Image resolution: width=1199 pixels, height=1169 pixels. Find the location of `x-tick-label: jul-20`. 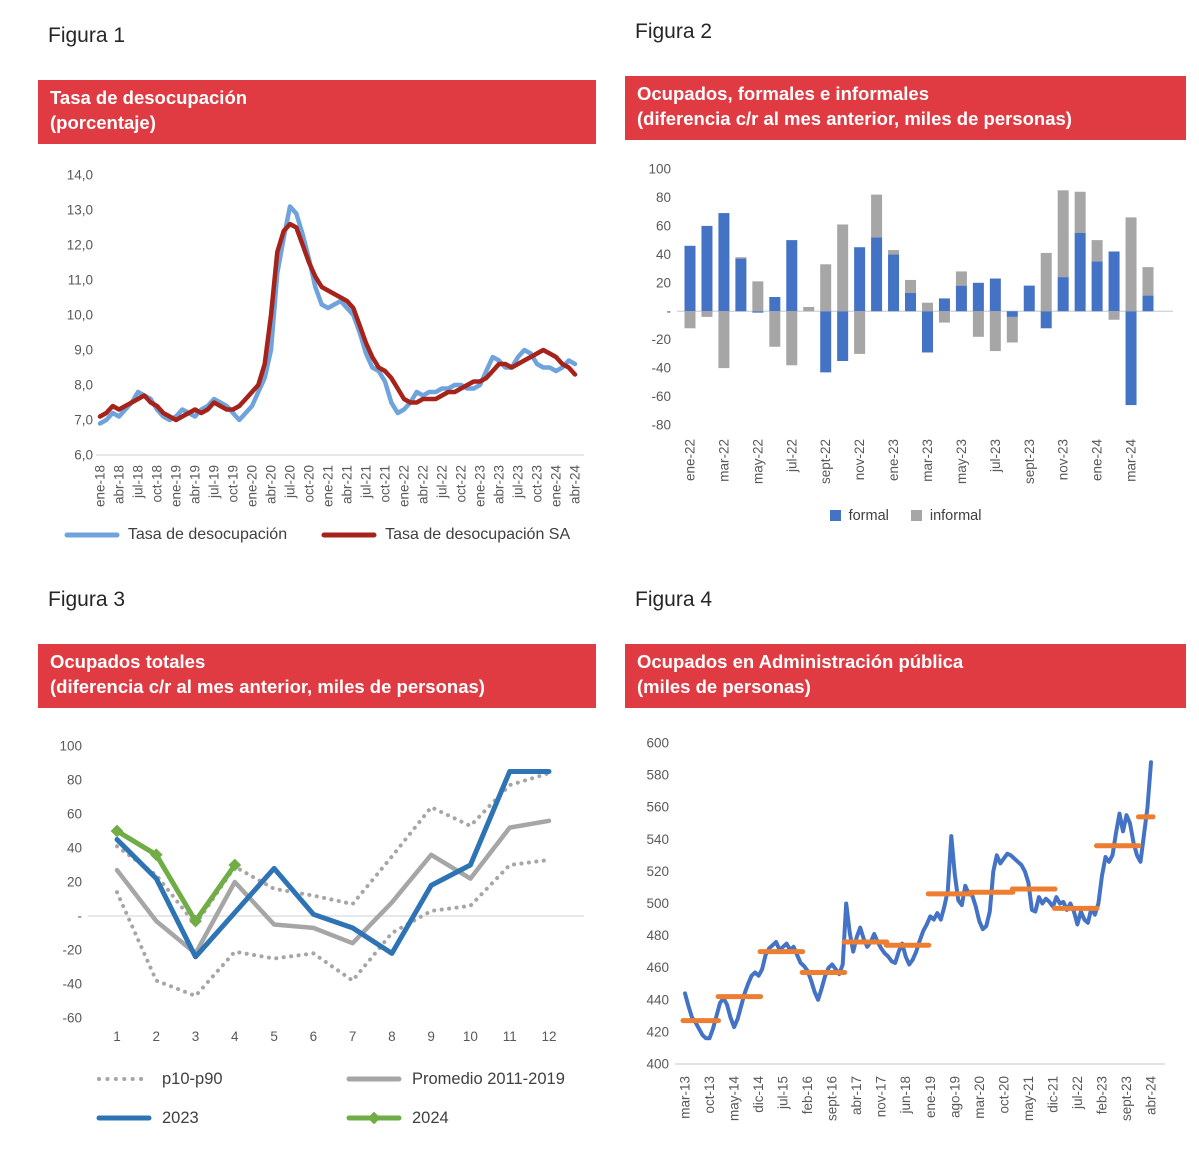

x-tick-label: jul-20 is located at coordinates (290, 482).